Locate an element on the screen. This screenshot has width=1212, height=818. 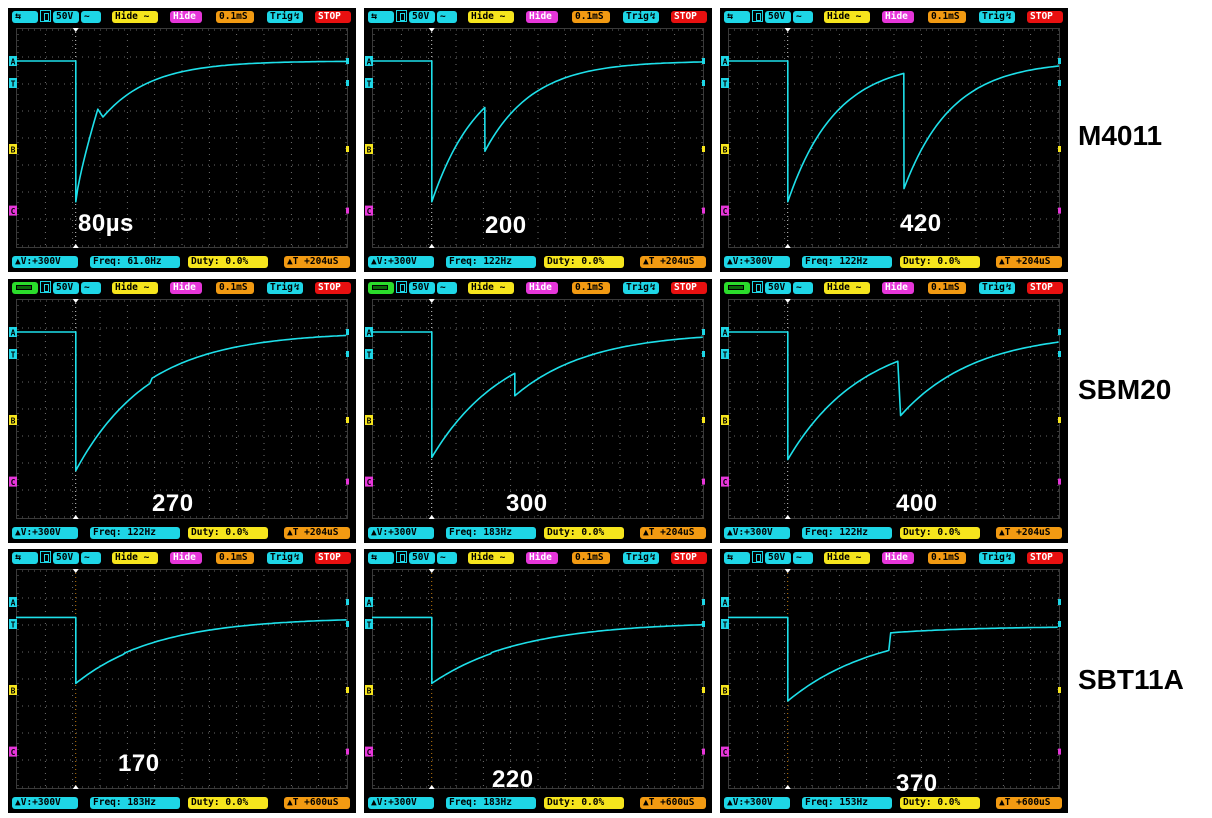
status-bar-top: ⇆ 50V ~ Hide ~ Hide 0.1mS Trig↯ STOP is located at coordinates (538, 17).